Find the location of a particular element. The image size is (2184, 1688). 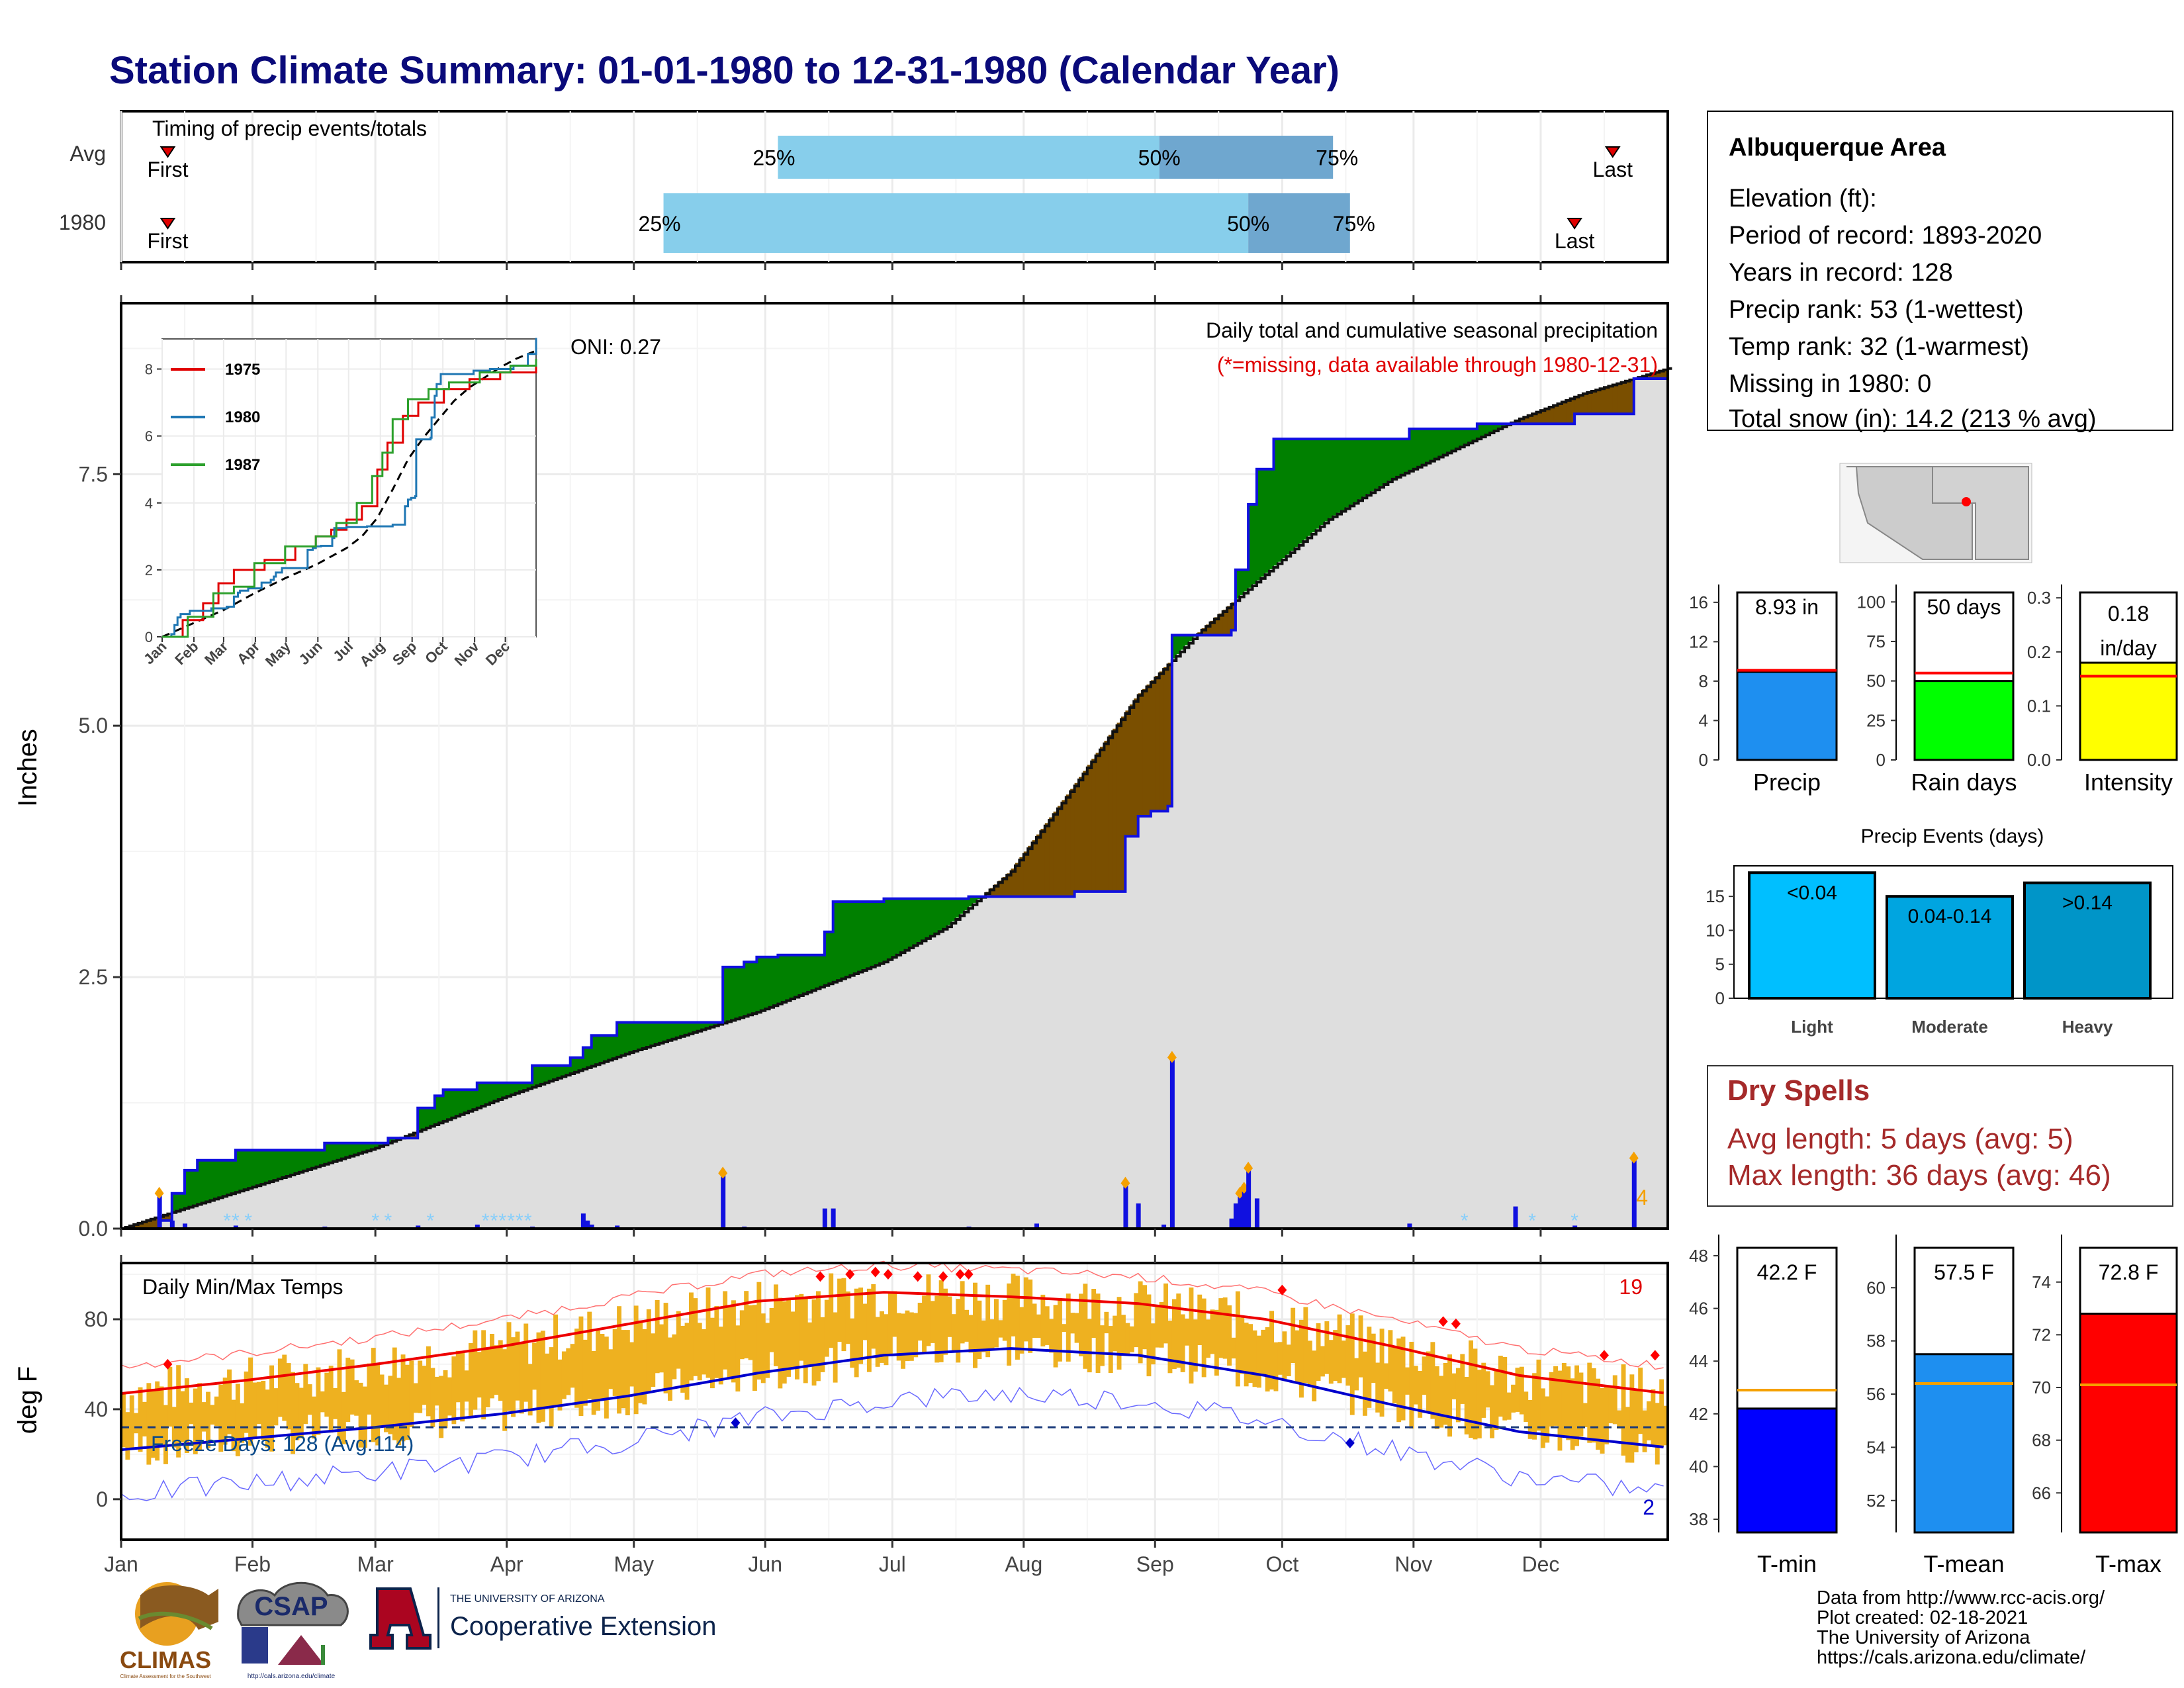

timing-grid is located at coordinates (862, 206).